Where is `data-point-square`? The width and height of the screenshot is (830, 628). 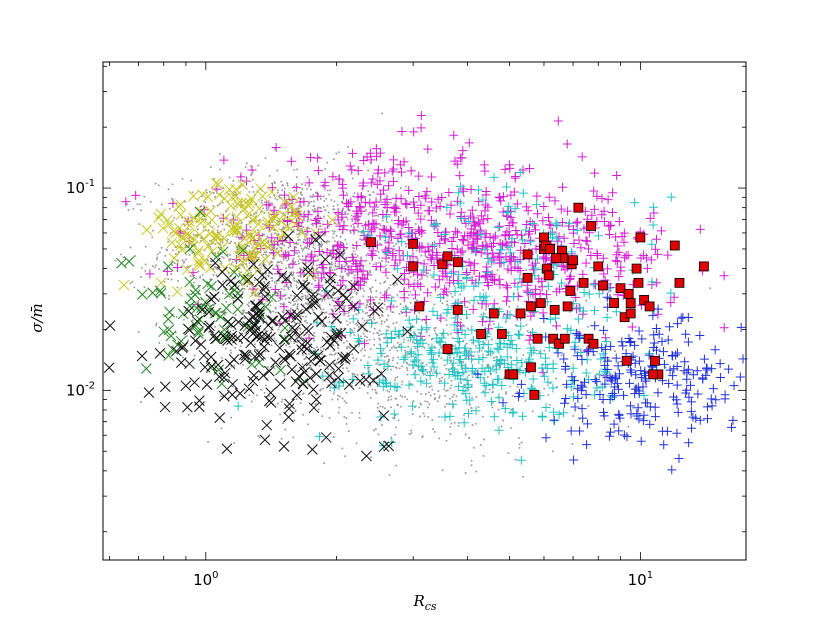 data-point-square is located at coordinates (703, 266).